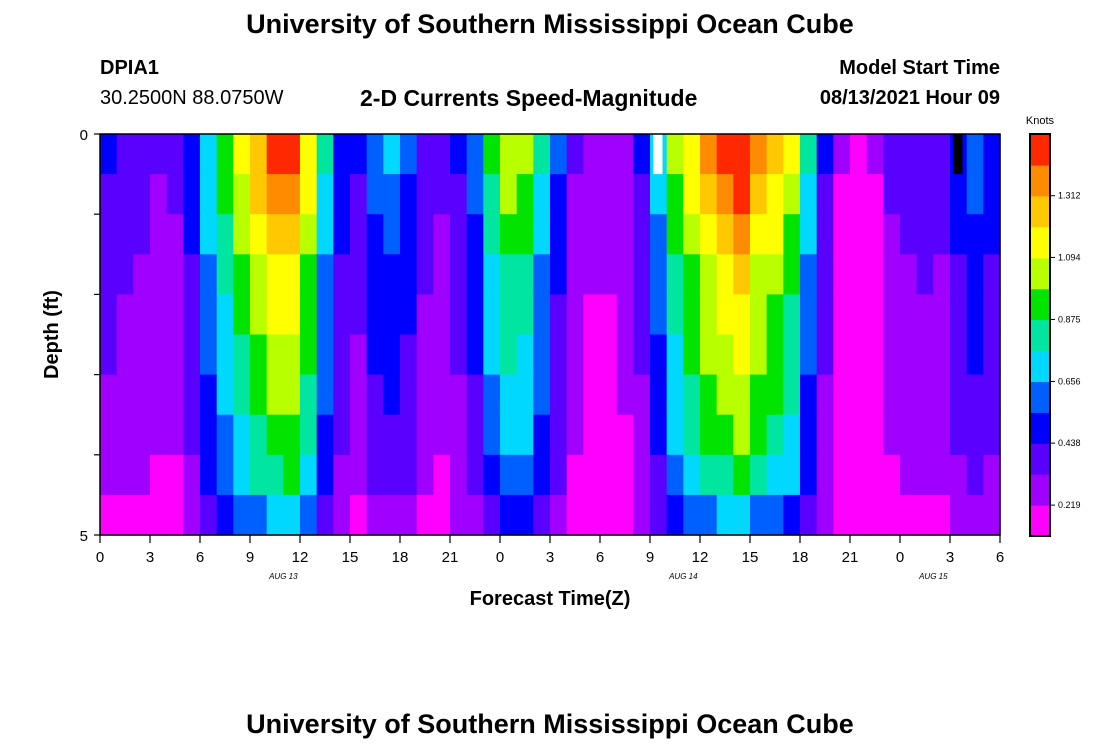 Image resolution: width=1100 pixels, height=750 pixels. I want to click on station-id: DPIA1, so click(129, 68).